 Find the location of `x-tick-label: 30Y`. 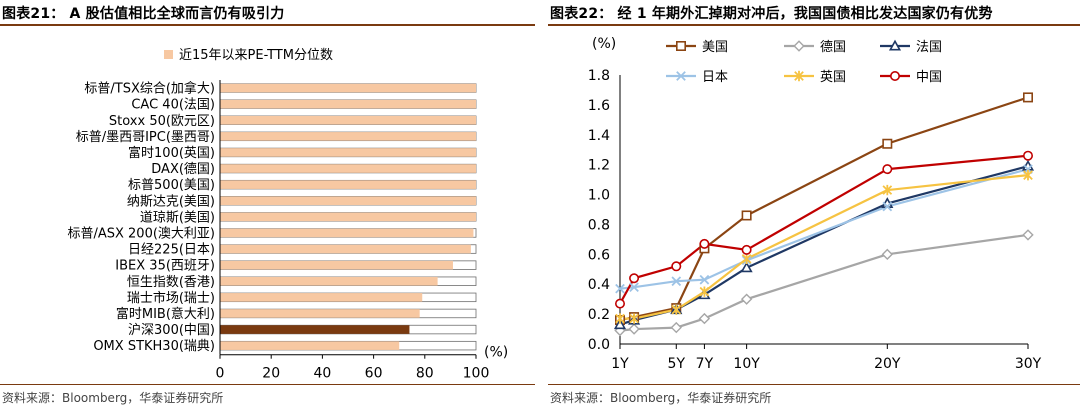

x-tick-label: 30Y is located at coordinates (1028, 364).